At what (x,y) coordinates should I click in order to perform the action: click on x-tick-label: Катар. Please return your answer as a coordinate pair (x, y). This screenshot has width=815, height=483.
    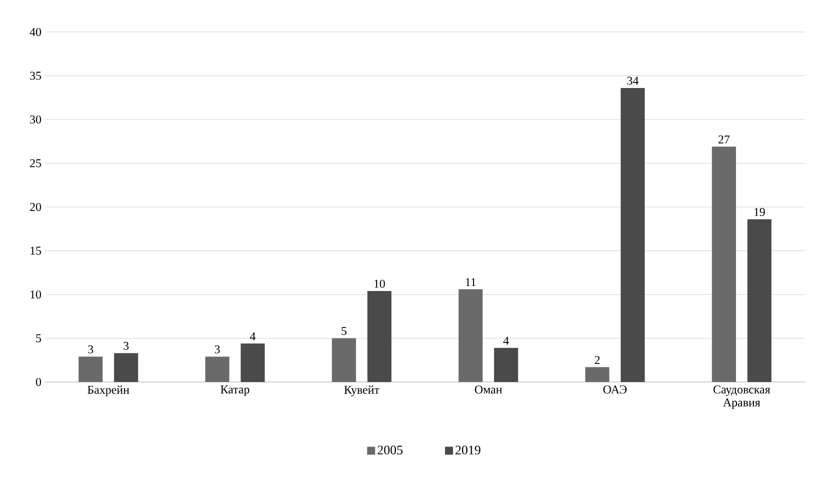
    Looking at the image, I should click on (235, 391).